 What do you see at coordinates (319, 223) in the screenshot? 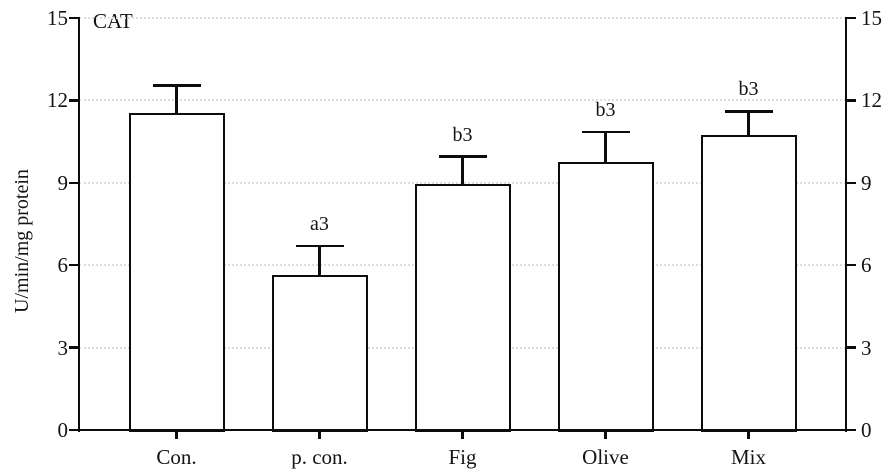
I see `bar-annotation-p. con.: a3` at bounding box center [319, 223].